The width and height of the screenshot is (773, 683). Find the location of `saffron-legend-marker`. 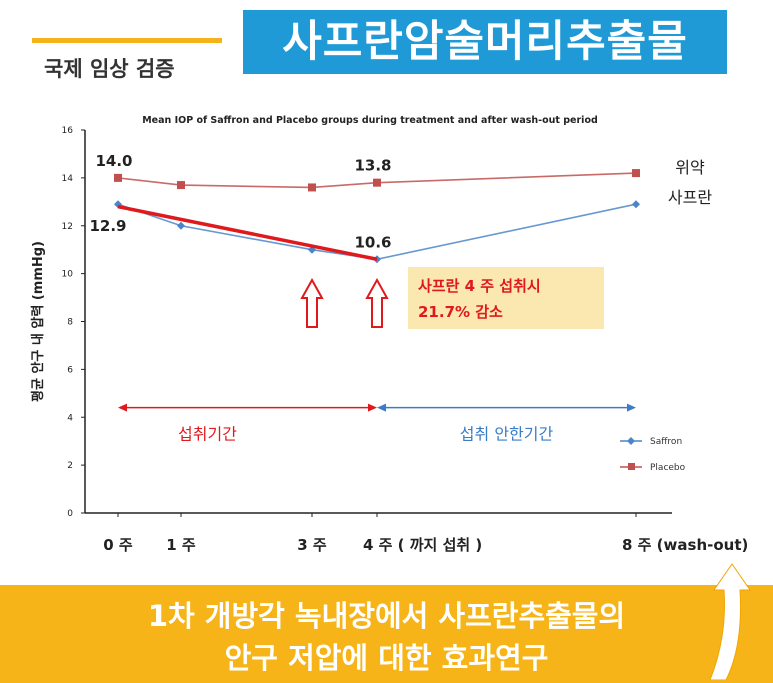

saffron-legend-marker is located at coordinates (631, 441).